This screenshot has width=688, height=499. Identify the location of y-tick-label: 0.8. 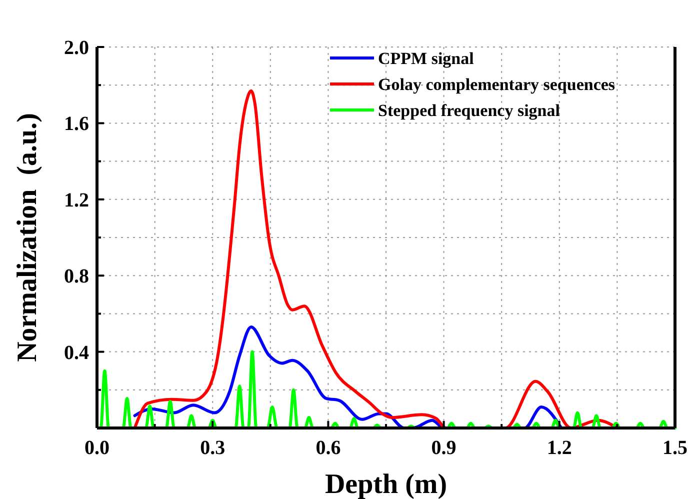
(76, 277).